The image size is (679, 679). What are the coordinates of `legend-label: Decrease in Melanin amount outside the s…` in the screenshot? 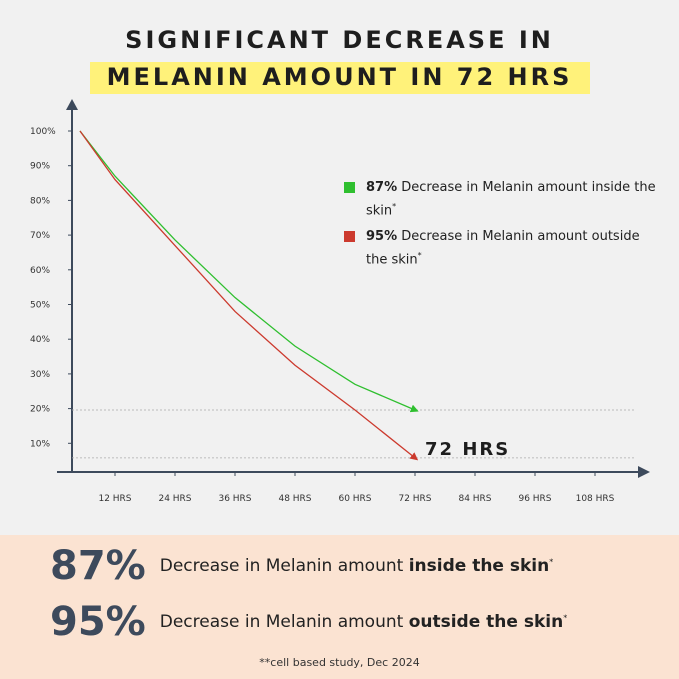 It's located at (503, 248).